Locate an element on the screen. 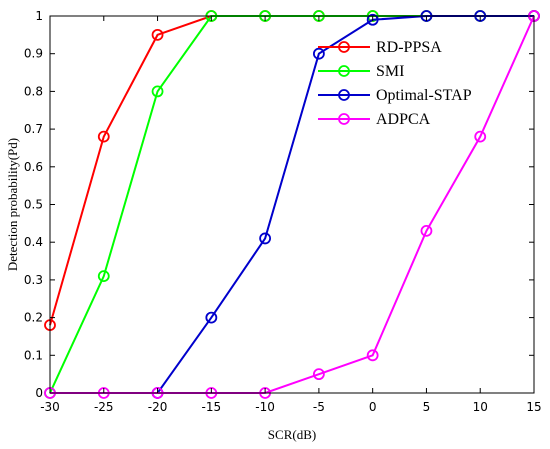  y-tick-label: 0.6 is located at coordinates (33, 167).